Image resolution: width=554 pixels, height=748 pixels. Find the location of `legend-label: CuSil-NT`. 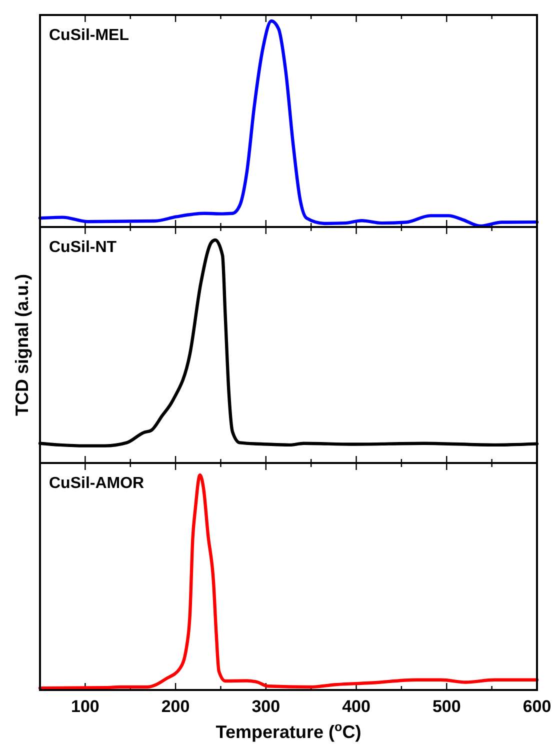

legend-label: CuSil-NT is located at coordinates (83, 247).